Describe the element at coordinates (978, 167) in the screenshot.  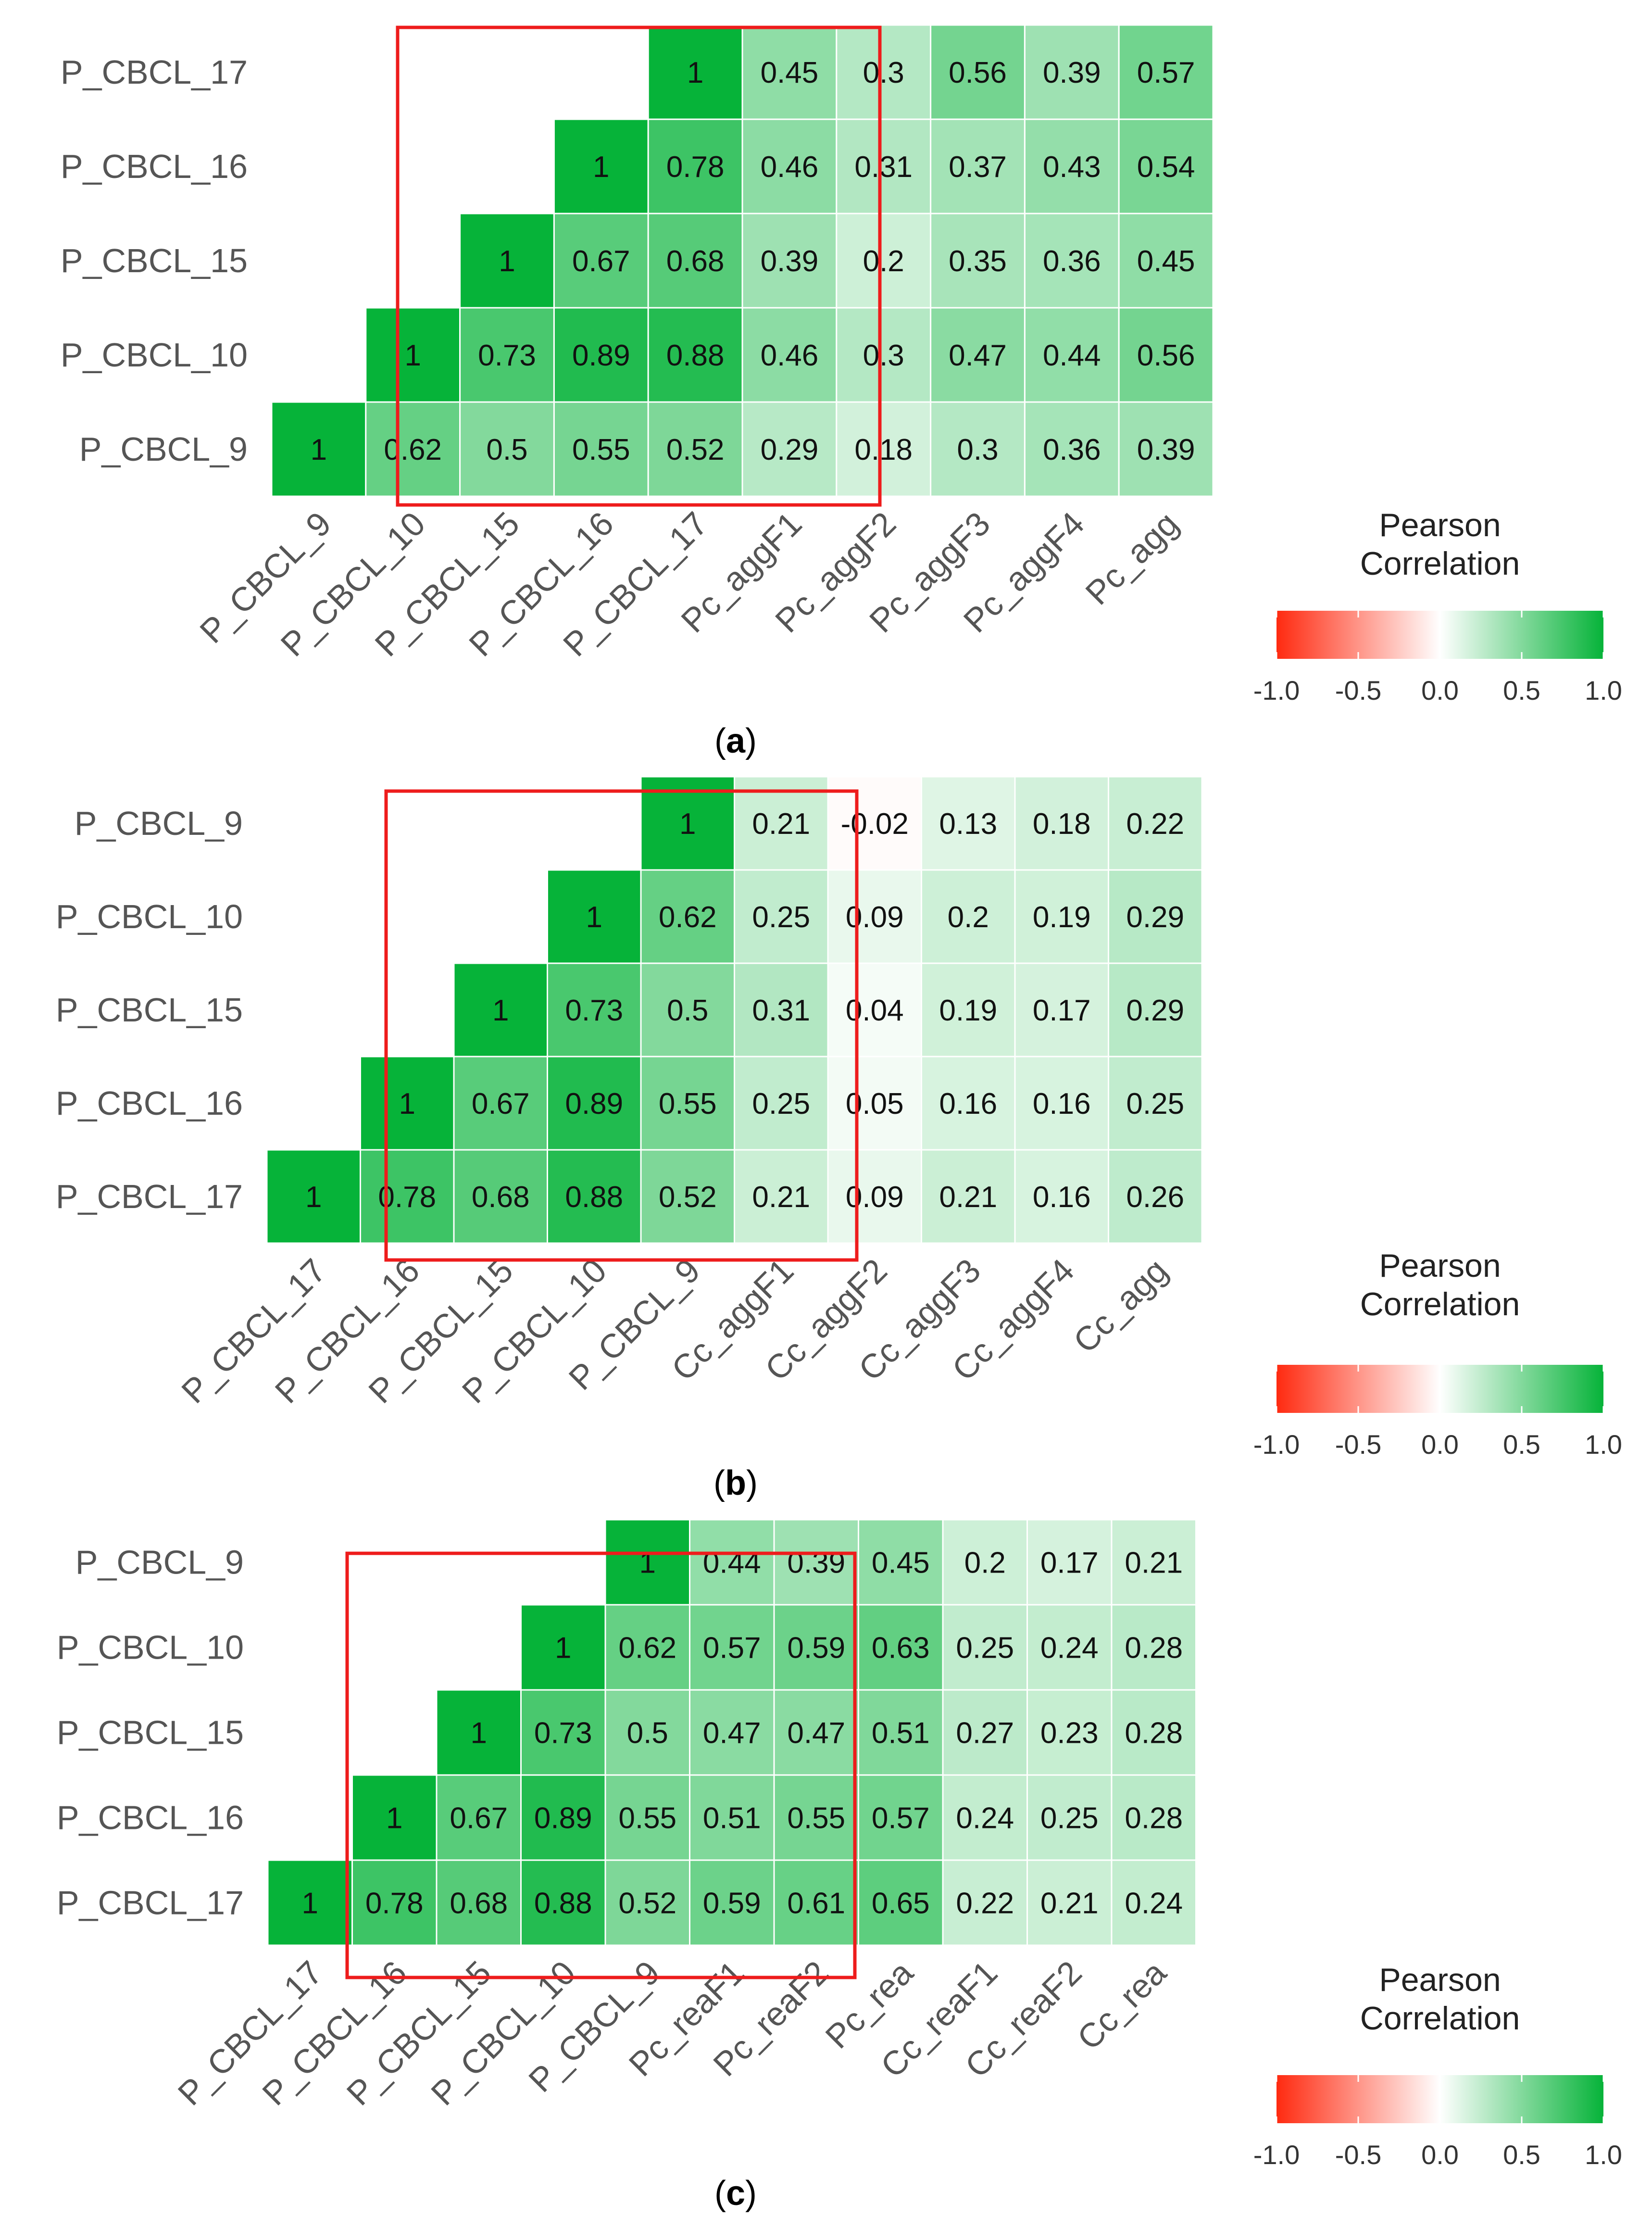
I see `cell-value-label: 0.37` at that location.